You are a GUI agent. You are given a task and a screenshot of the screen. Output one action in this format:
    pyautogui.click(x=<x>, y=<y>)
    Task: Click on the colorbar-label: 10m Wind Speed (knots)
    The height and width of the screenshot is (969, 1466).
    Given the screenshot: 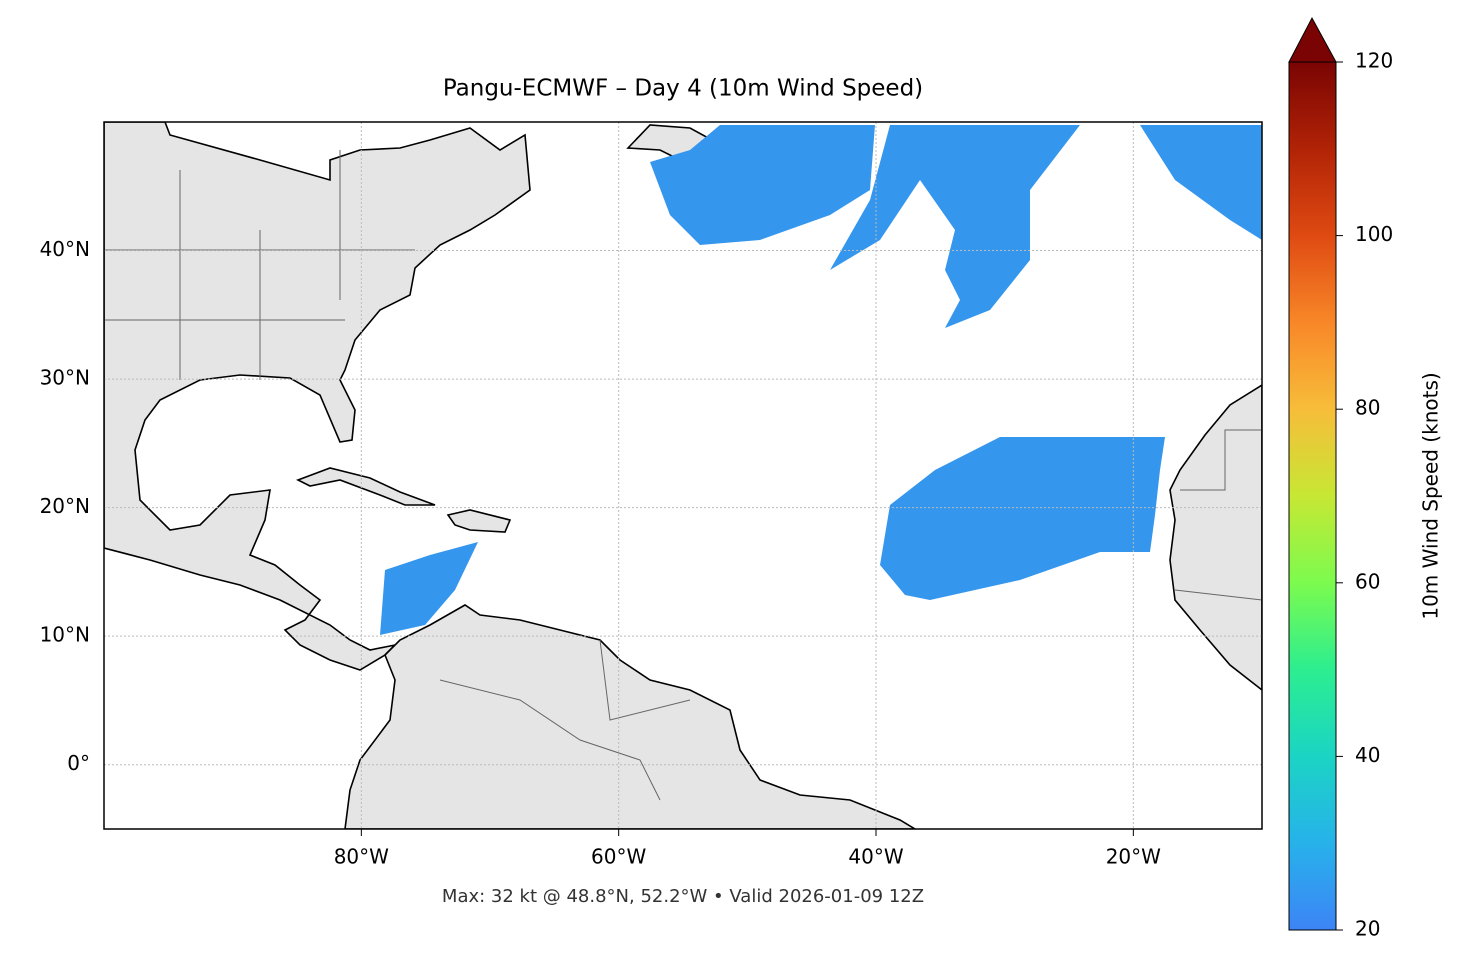 What is the action you would take?
    pyautogui.click(x=1431, y=495)
    